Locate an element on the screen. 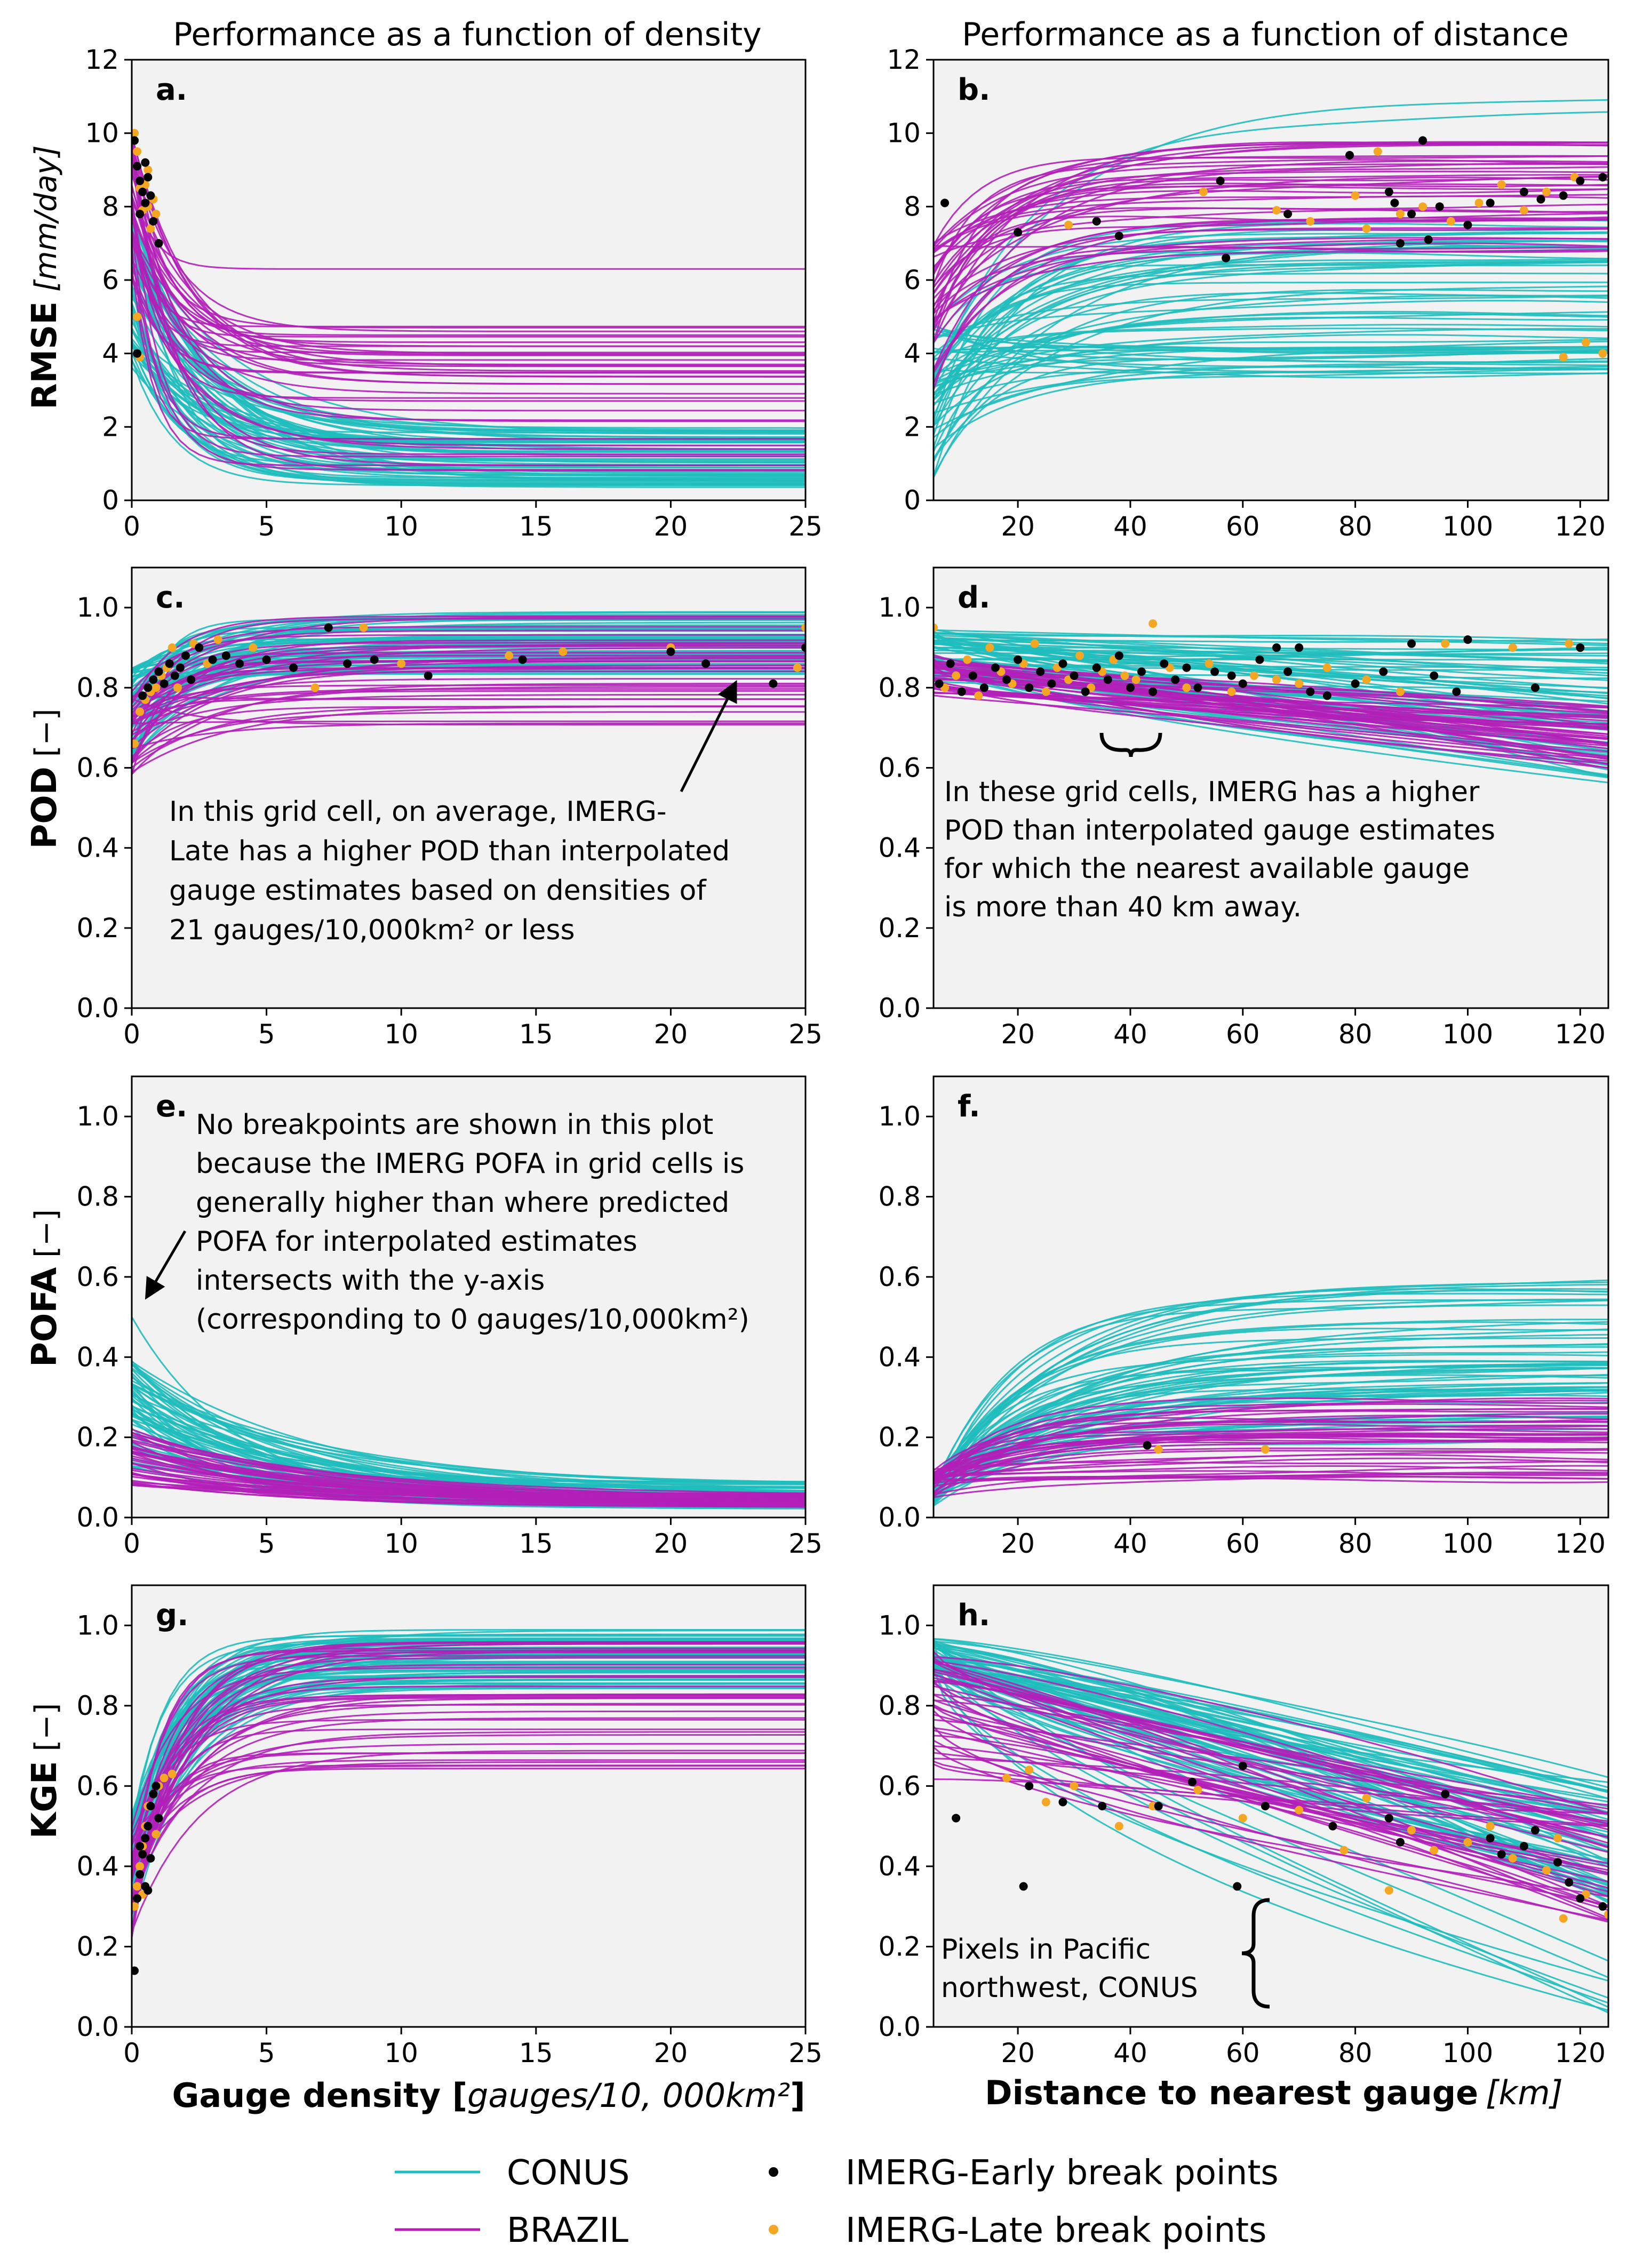 This screenshot has width=1627, height=2268. series-lines is located at coordinates (1271, 1393).